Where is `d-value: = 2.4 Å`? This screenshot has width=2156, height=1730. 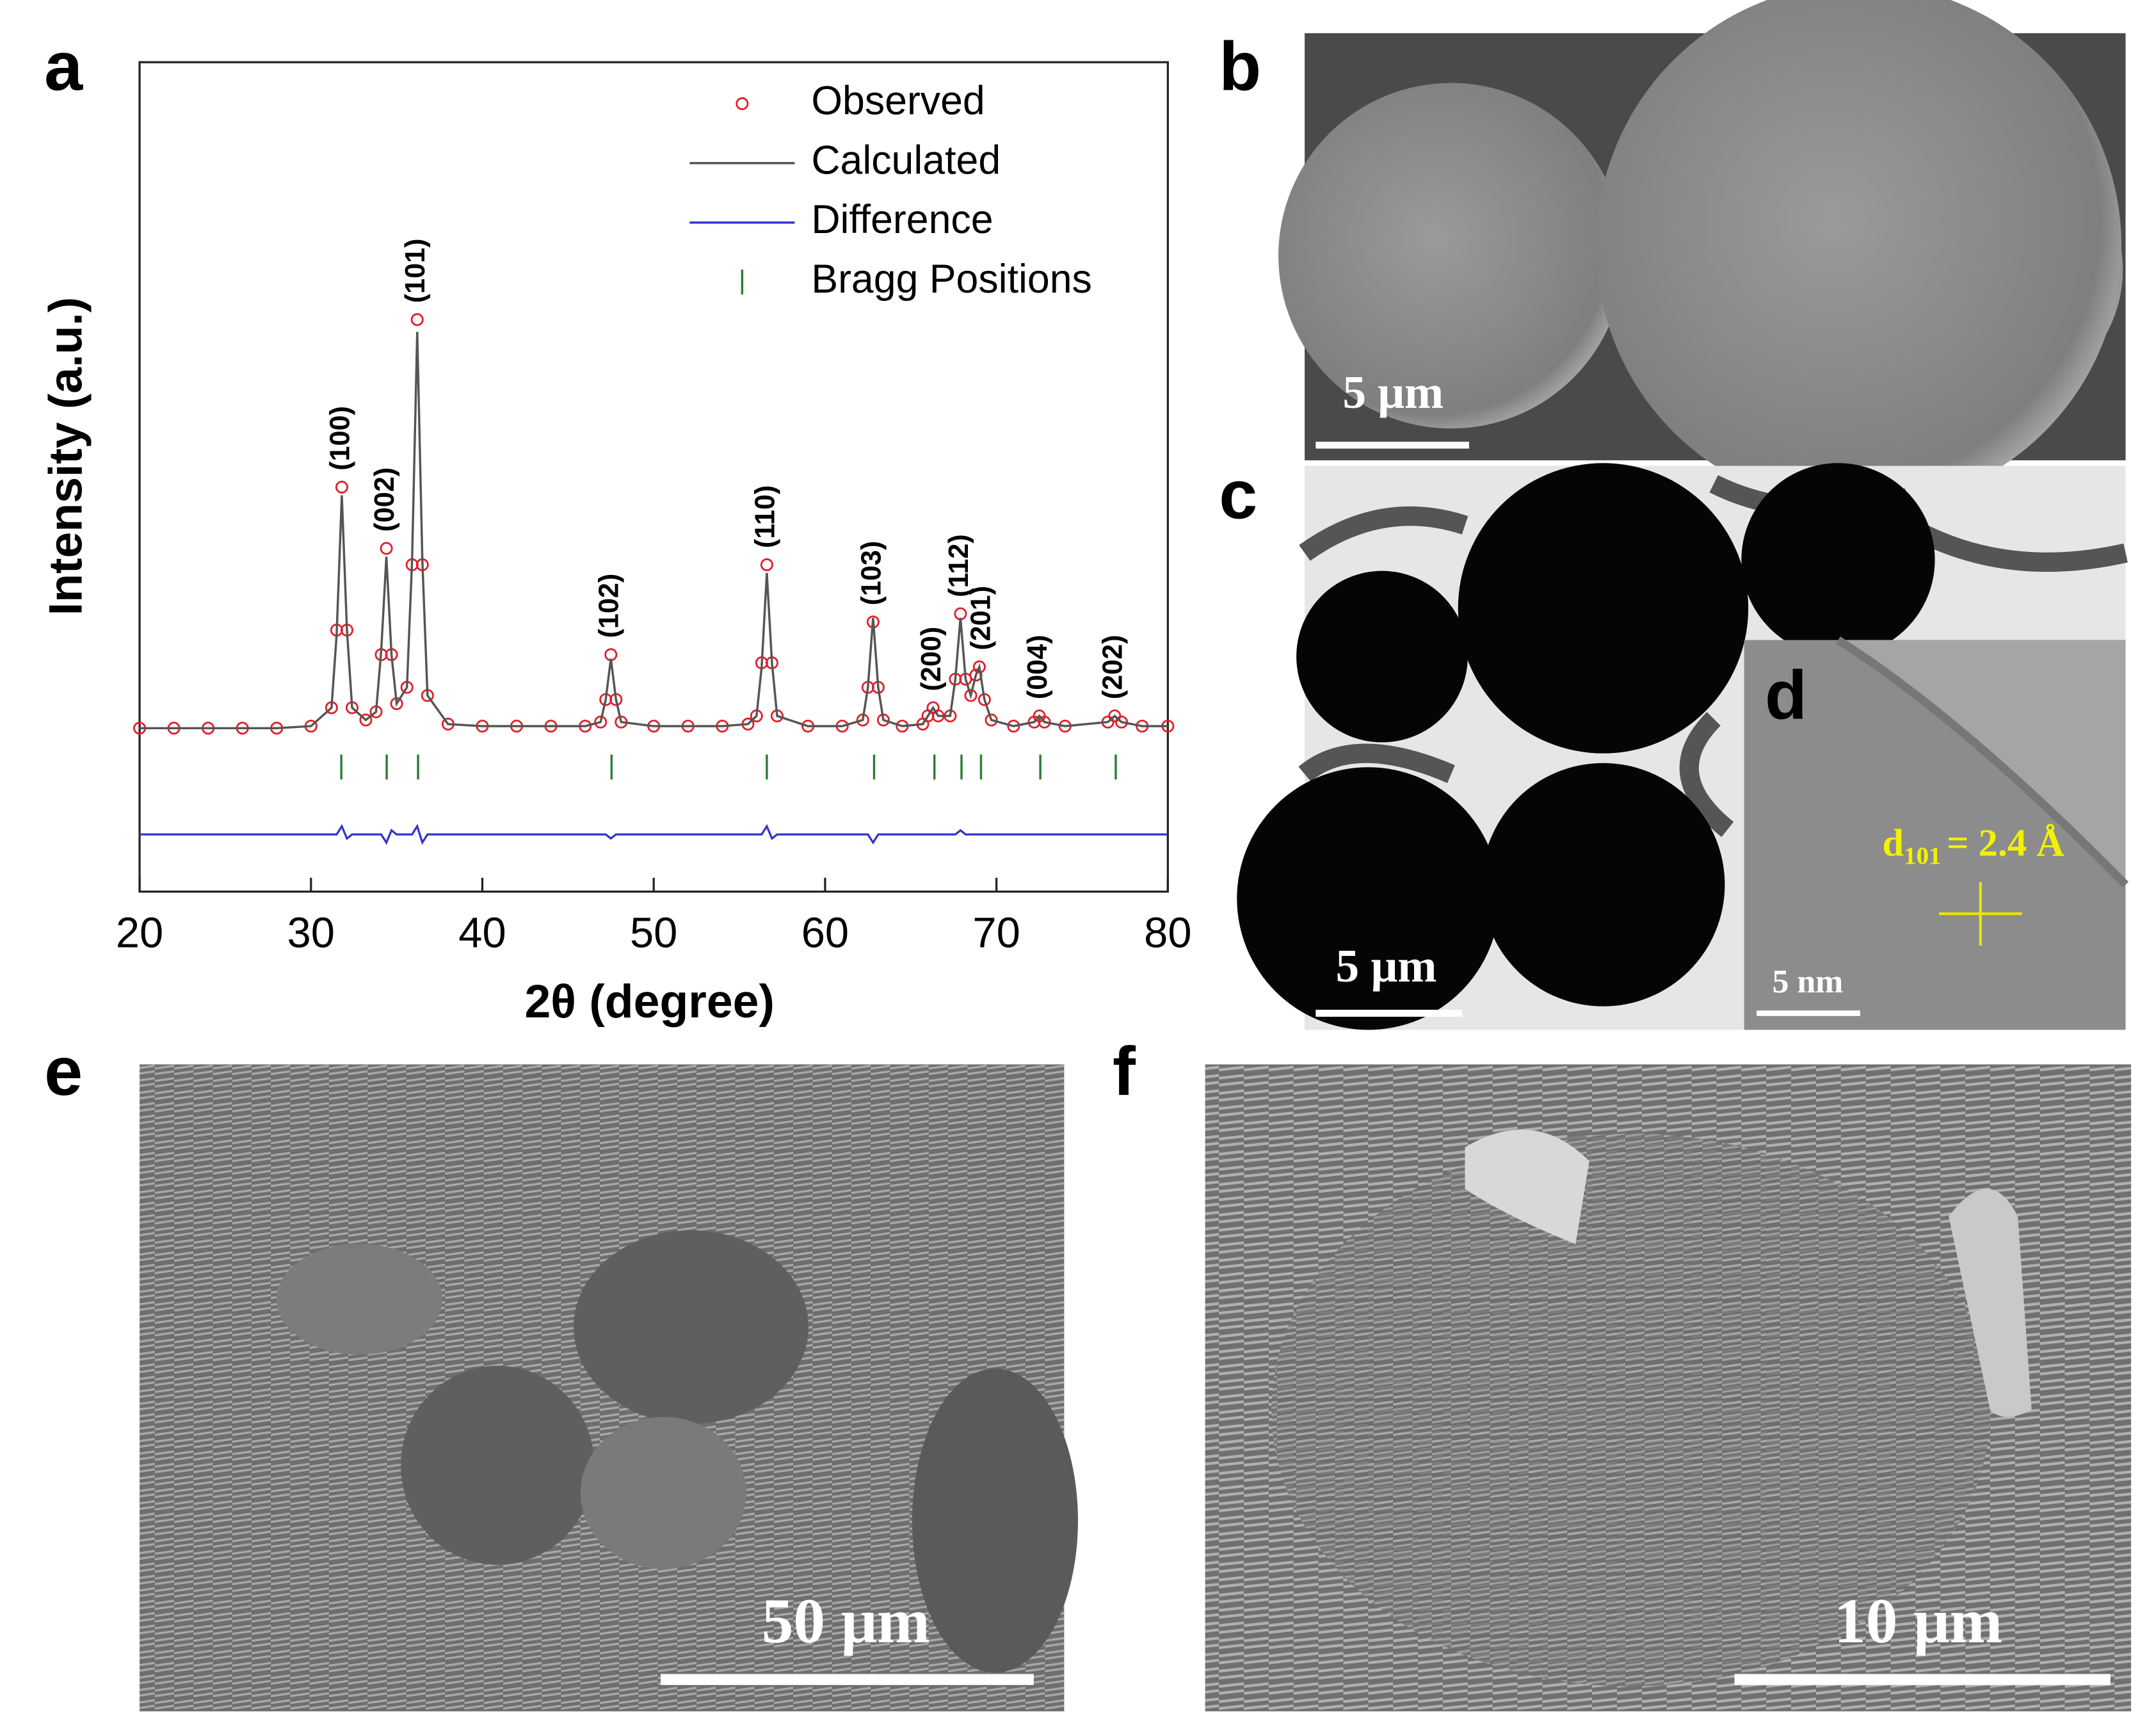
d-value: = 2.4 Å is located at coordinates (2005, 843).